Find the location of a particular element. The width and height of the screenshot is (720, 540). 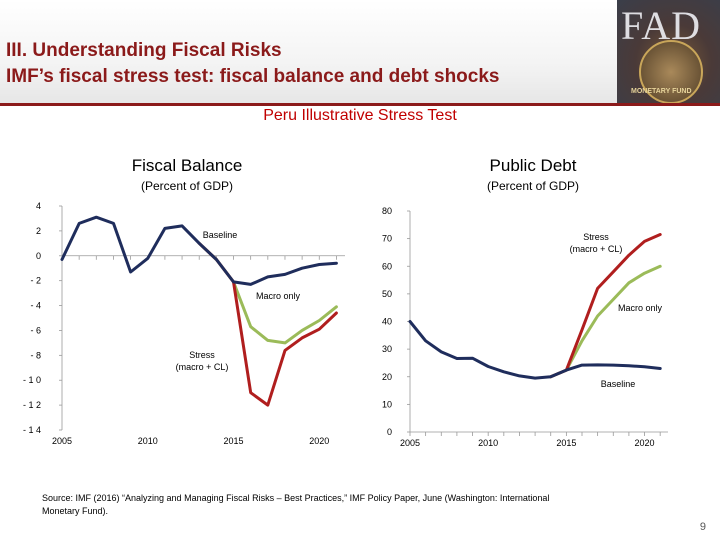

imf-fad-logo: FAD MONETARY FUND is located at coordinates (668, 52).